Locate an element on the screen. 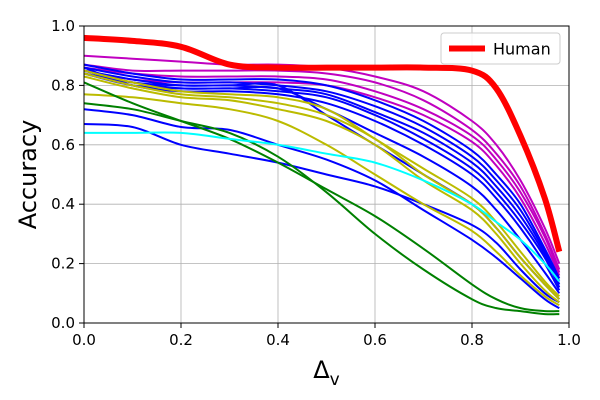  y-axis-label: Accuracy is located at coordinates (28, 175).